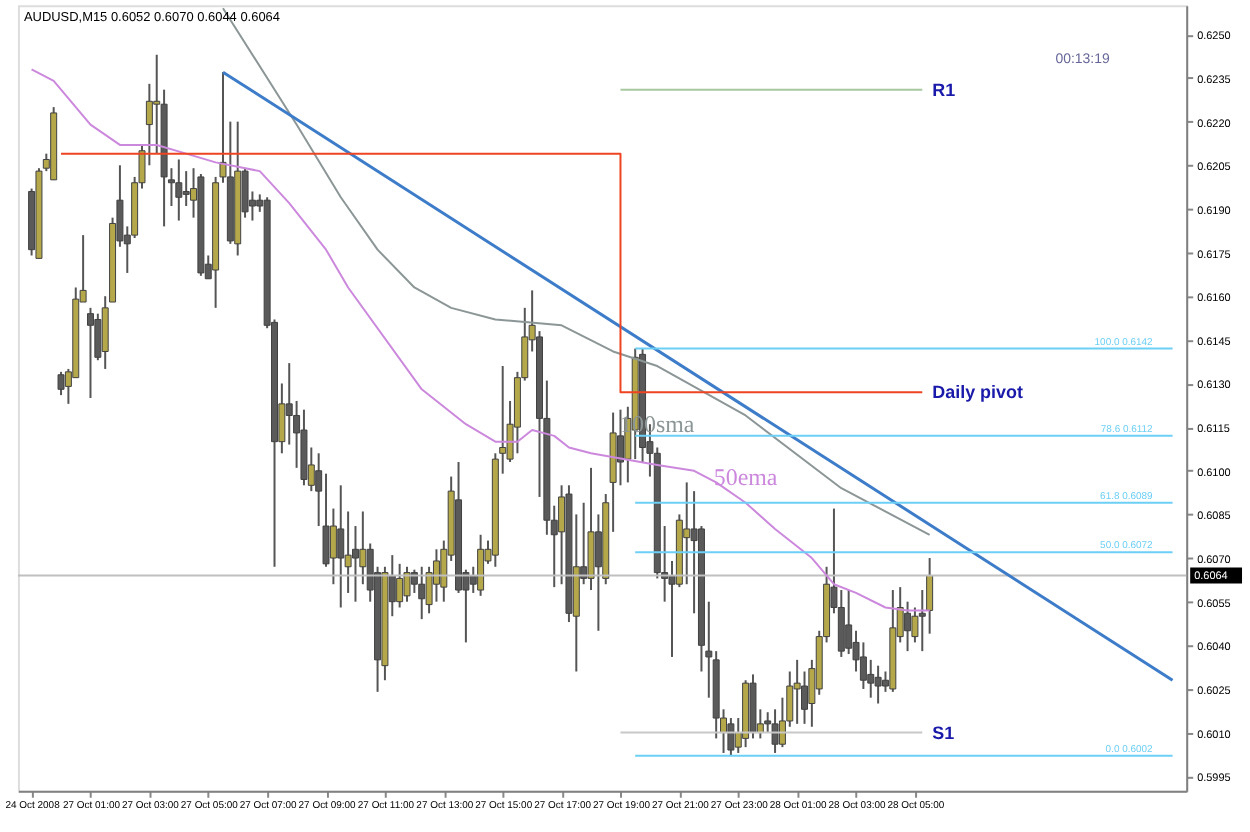  Describe the element at coordinates (746, 476) in the screenshot. I see `series-label: 50ema` at that location.